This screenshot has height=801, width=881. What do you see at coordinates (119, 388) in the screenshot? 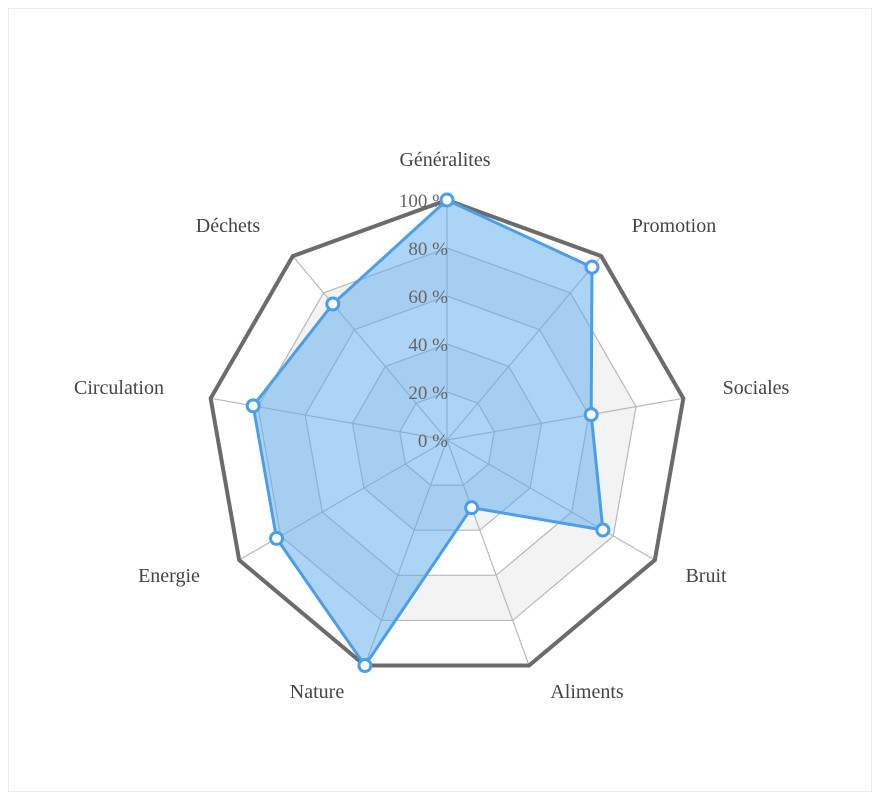
I see `category-label-7: Circulation` at bounding box center [119, 388].